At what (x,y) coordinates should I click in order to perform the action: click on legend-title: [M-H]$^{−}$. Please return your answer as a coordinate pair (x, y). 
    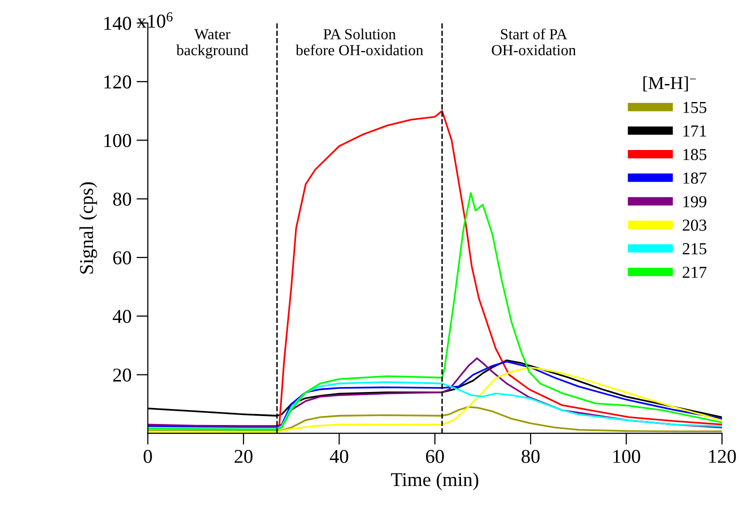
    Looking at the image, I should click on (669, 84).